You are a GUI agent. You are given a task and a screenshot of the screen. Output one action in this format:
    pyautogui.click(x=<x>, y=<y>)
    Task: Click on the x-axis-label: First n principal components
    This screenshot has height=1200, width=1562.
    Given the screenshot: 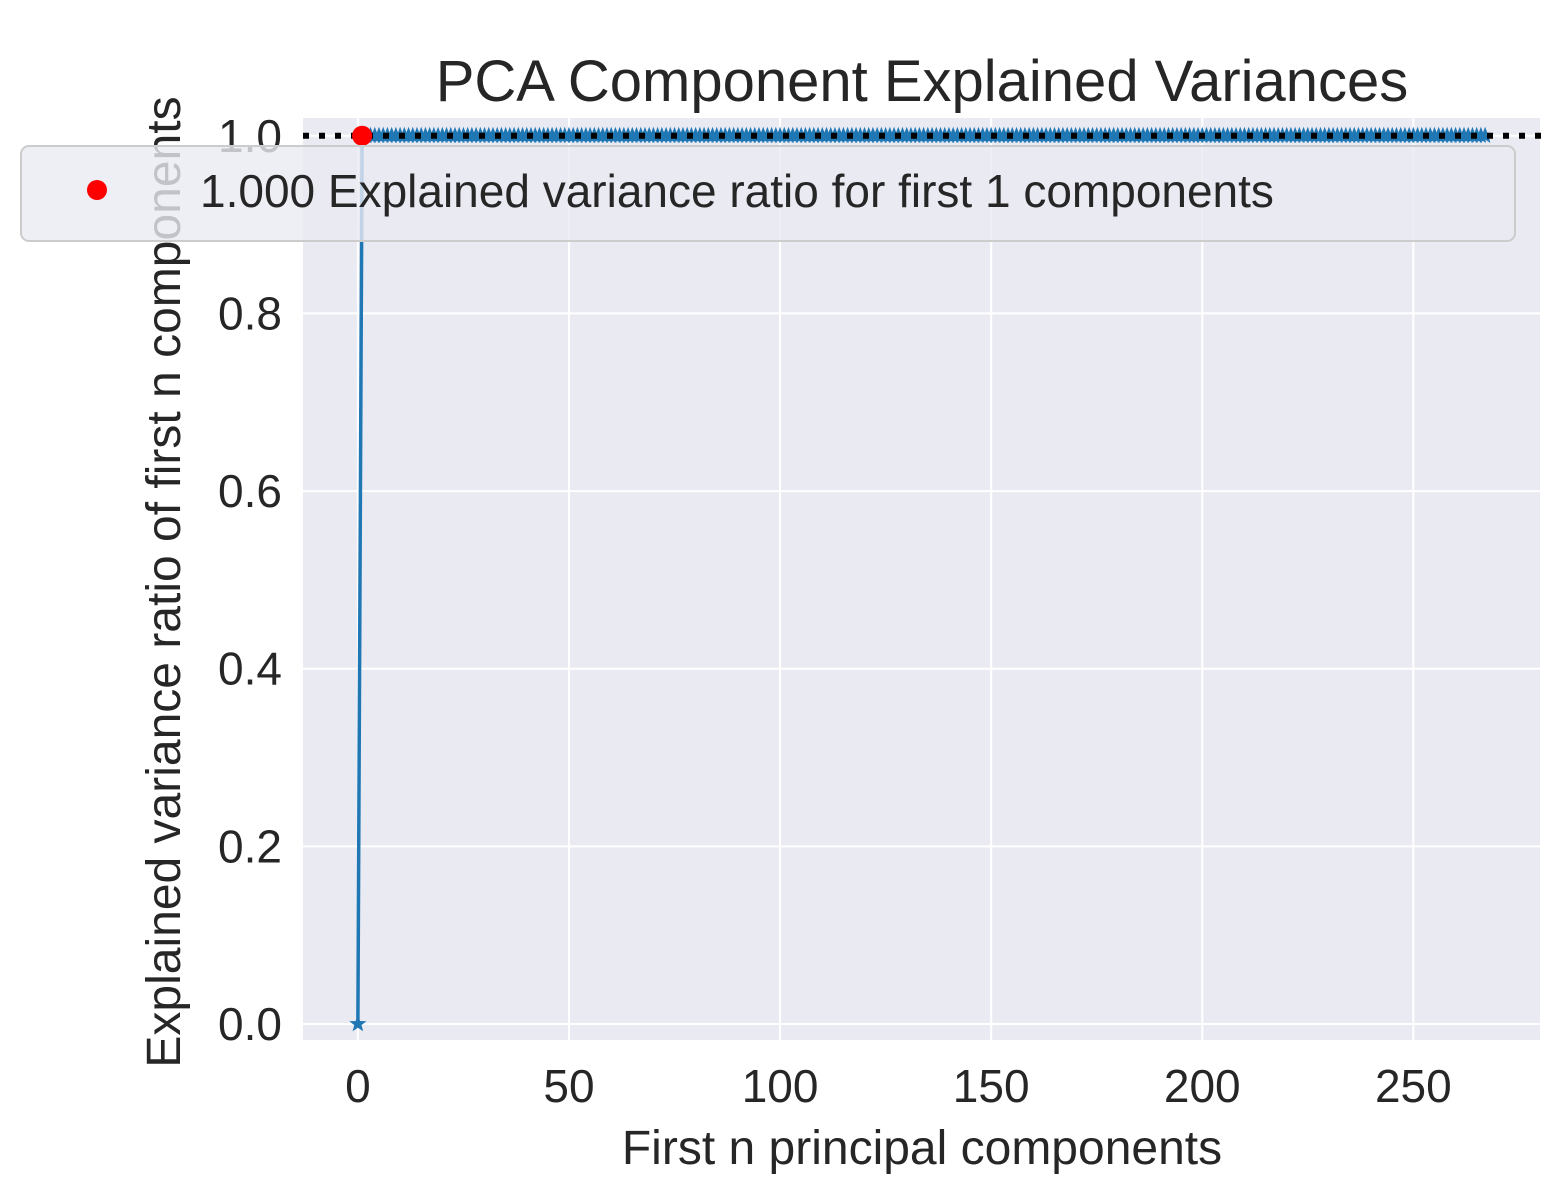 What is the action you would take?
    pyautogui.click(x=922, y=1148)
    